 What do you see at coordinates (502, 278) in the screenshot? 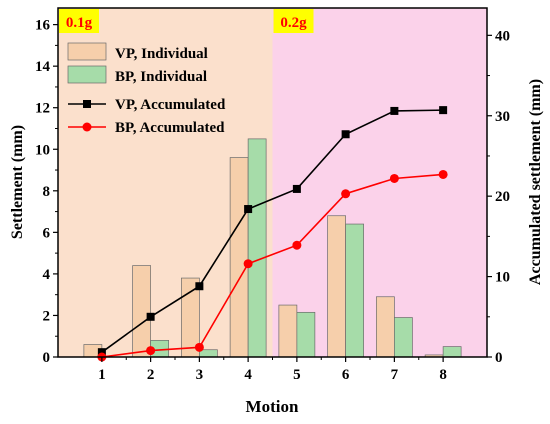
I see `y-tick-right: 10` at bounding box center [502, 278].